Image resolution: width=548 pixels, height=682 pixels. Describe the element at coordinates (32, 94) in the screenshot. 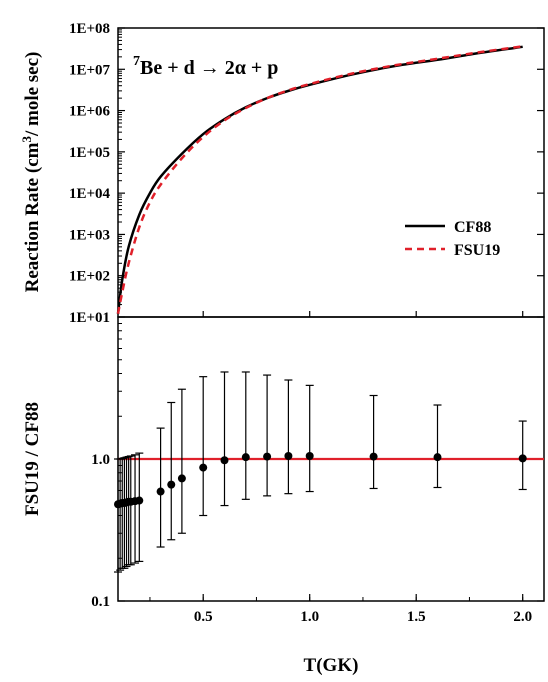

I see `top-y-axis-title-post: / mole sec)` at that location.